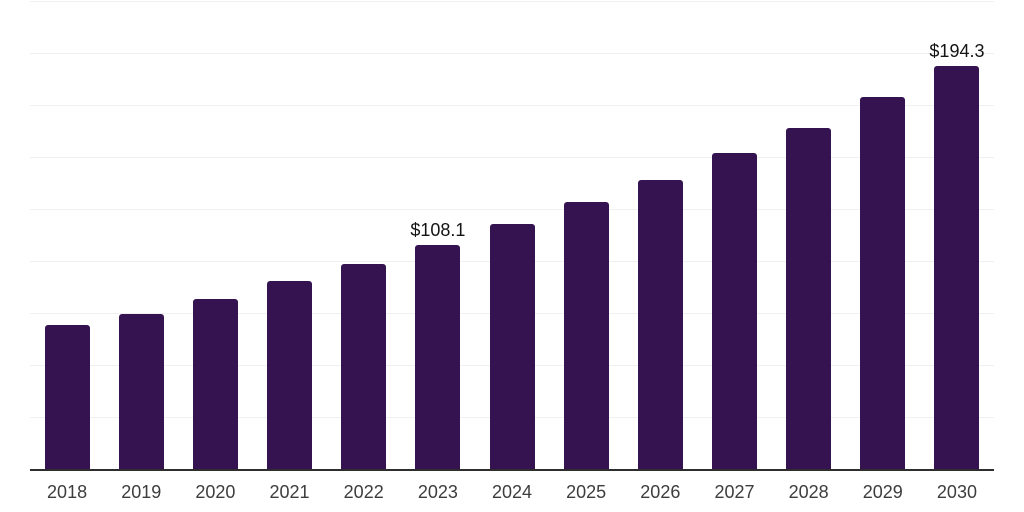 The image size is (1024, 512). I want to click on x-tick-label: 2019, so click(141, 492).